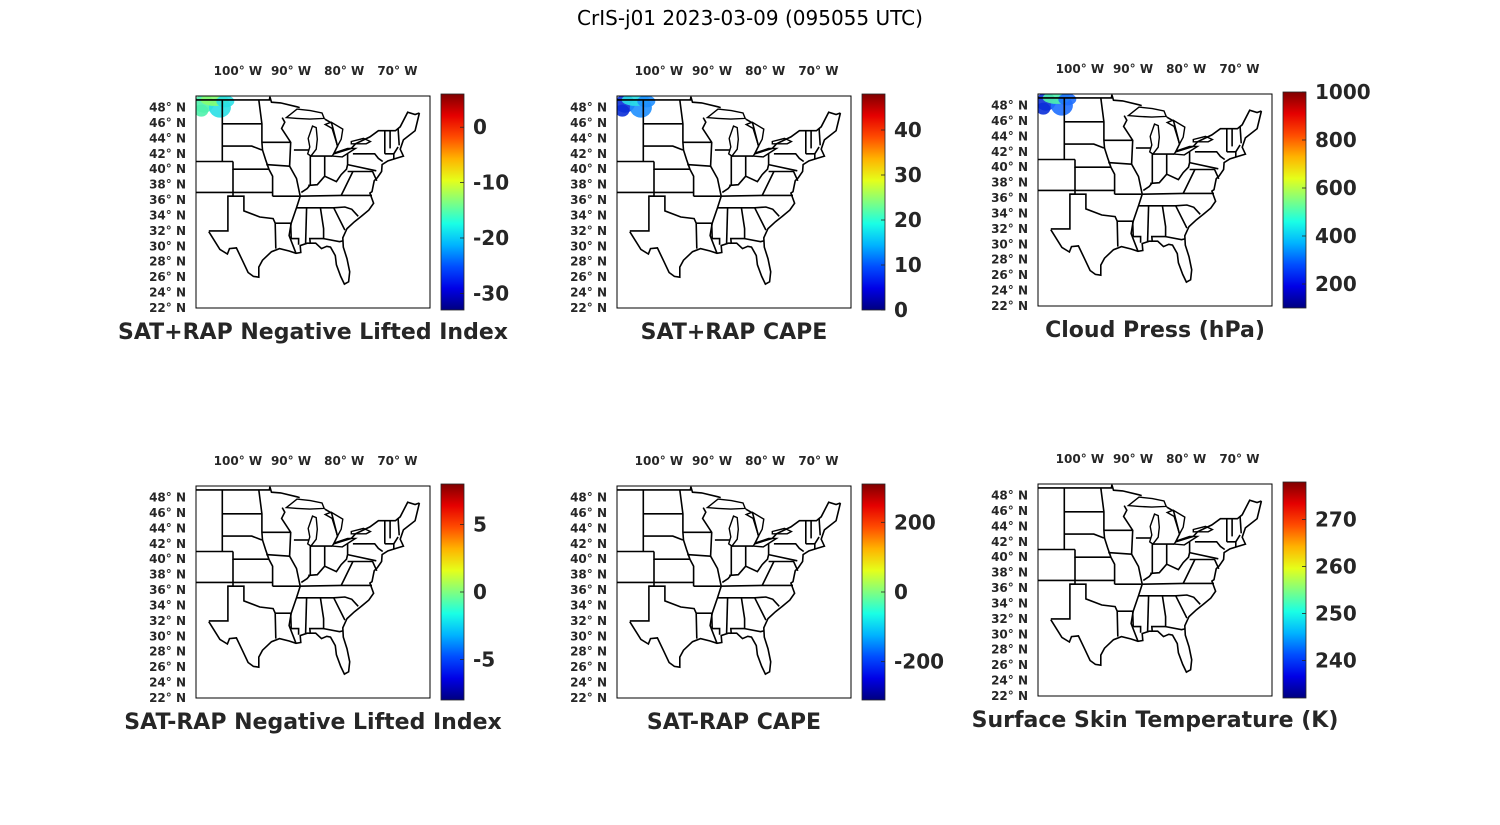 The image size is (1500, 825). Describe the element at coordinates (908, 175) in the screenshot. I see `colorbar-tick-label: 30` at that location.